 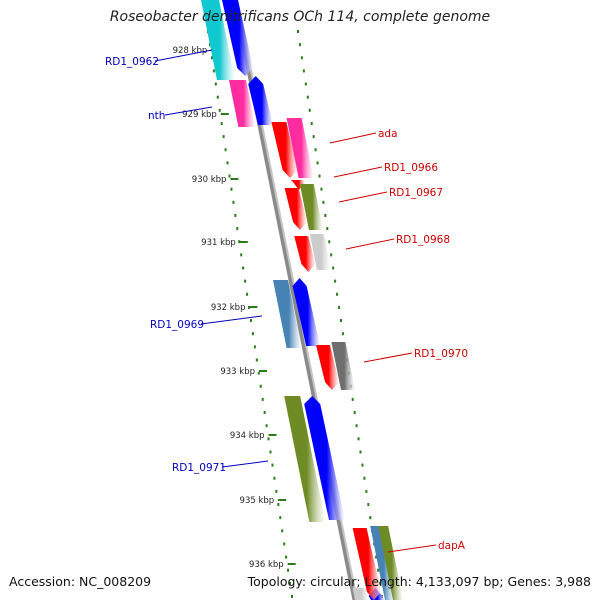 I want to click on gene-dapa, so click(x=366, y=564).